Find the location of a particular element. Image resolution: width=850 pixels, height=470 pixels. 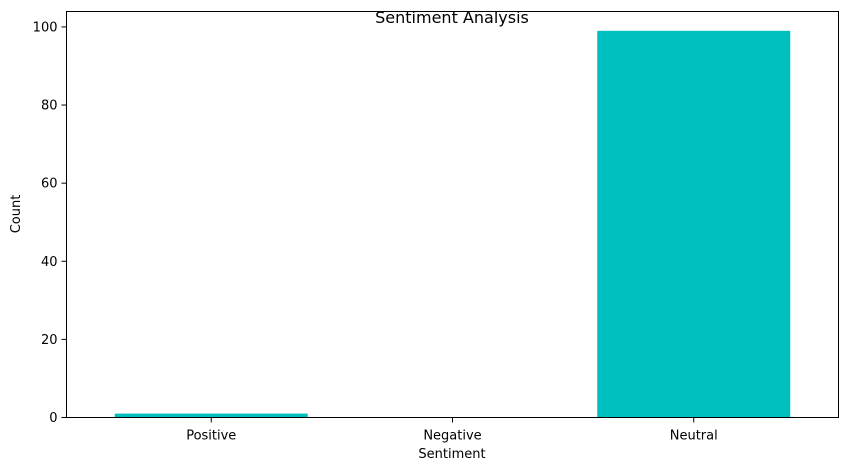

x-tick-label: Neutral is located at coordinates (694, 436).